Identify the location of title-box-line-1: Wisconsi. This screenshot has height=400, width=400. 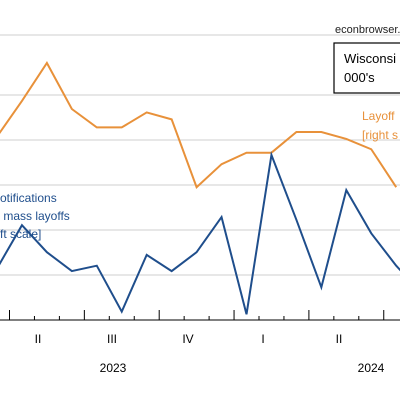
(370, 58).